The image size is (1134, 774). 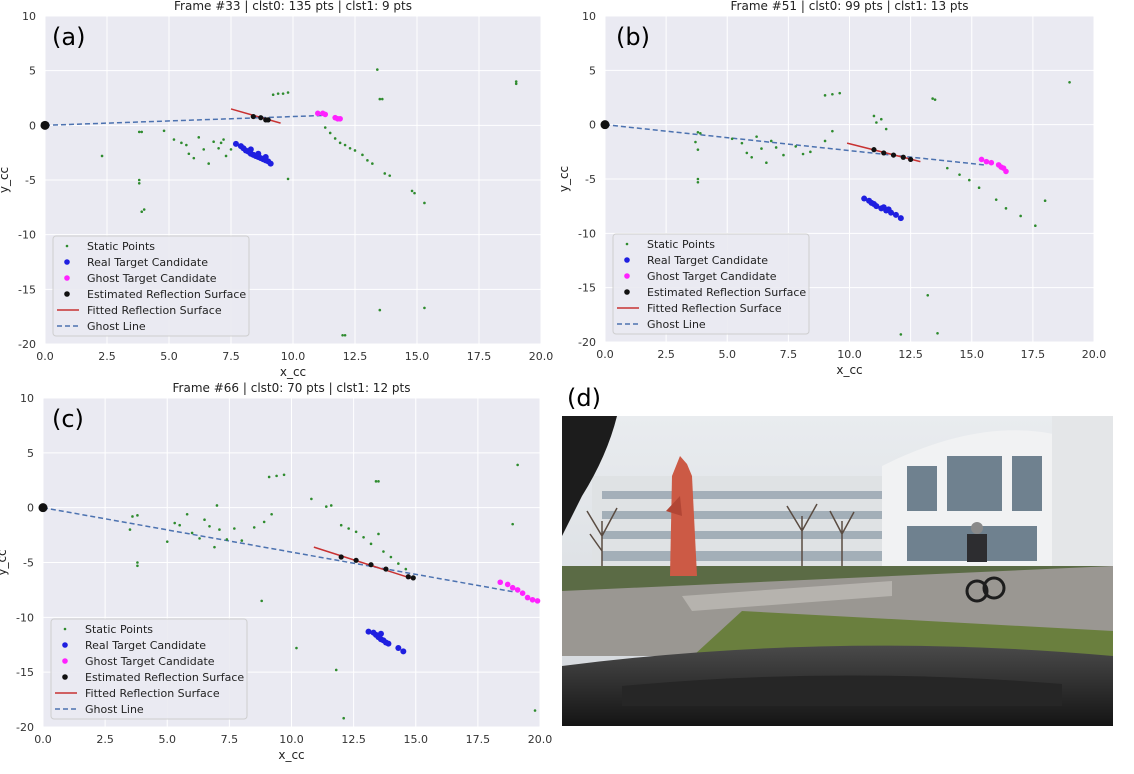 I want to click on x-tick-label: 10.0, so click(x=291, y=739).